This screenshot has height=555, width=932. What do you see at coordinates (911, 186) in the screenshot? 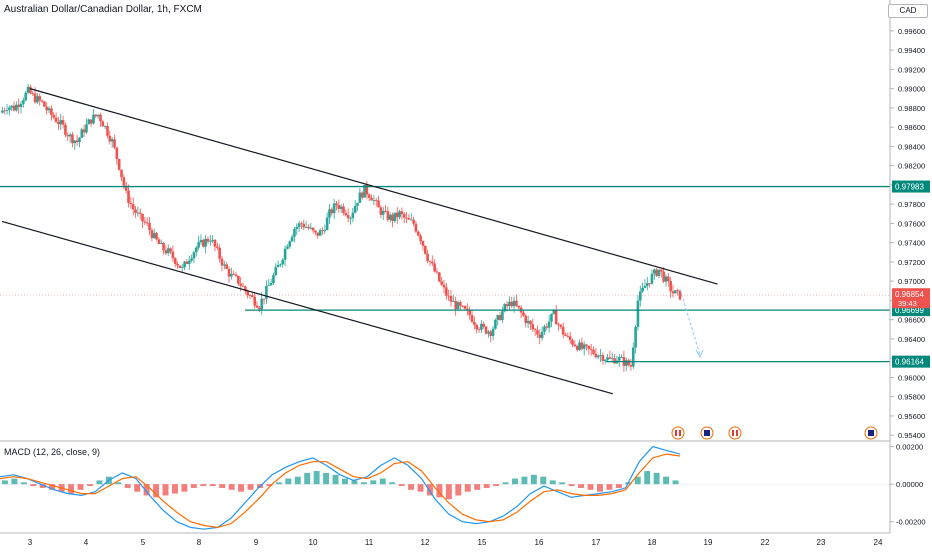
I see `level-price-badge` at bounding box center [911, 186].